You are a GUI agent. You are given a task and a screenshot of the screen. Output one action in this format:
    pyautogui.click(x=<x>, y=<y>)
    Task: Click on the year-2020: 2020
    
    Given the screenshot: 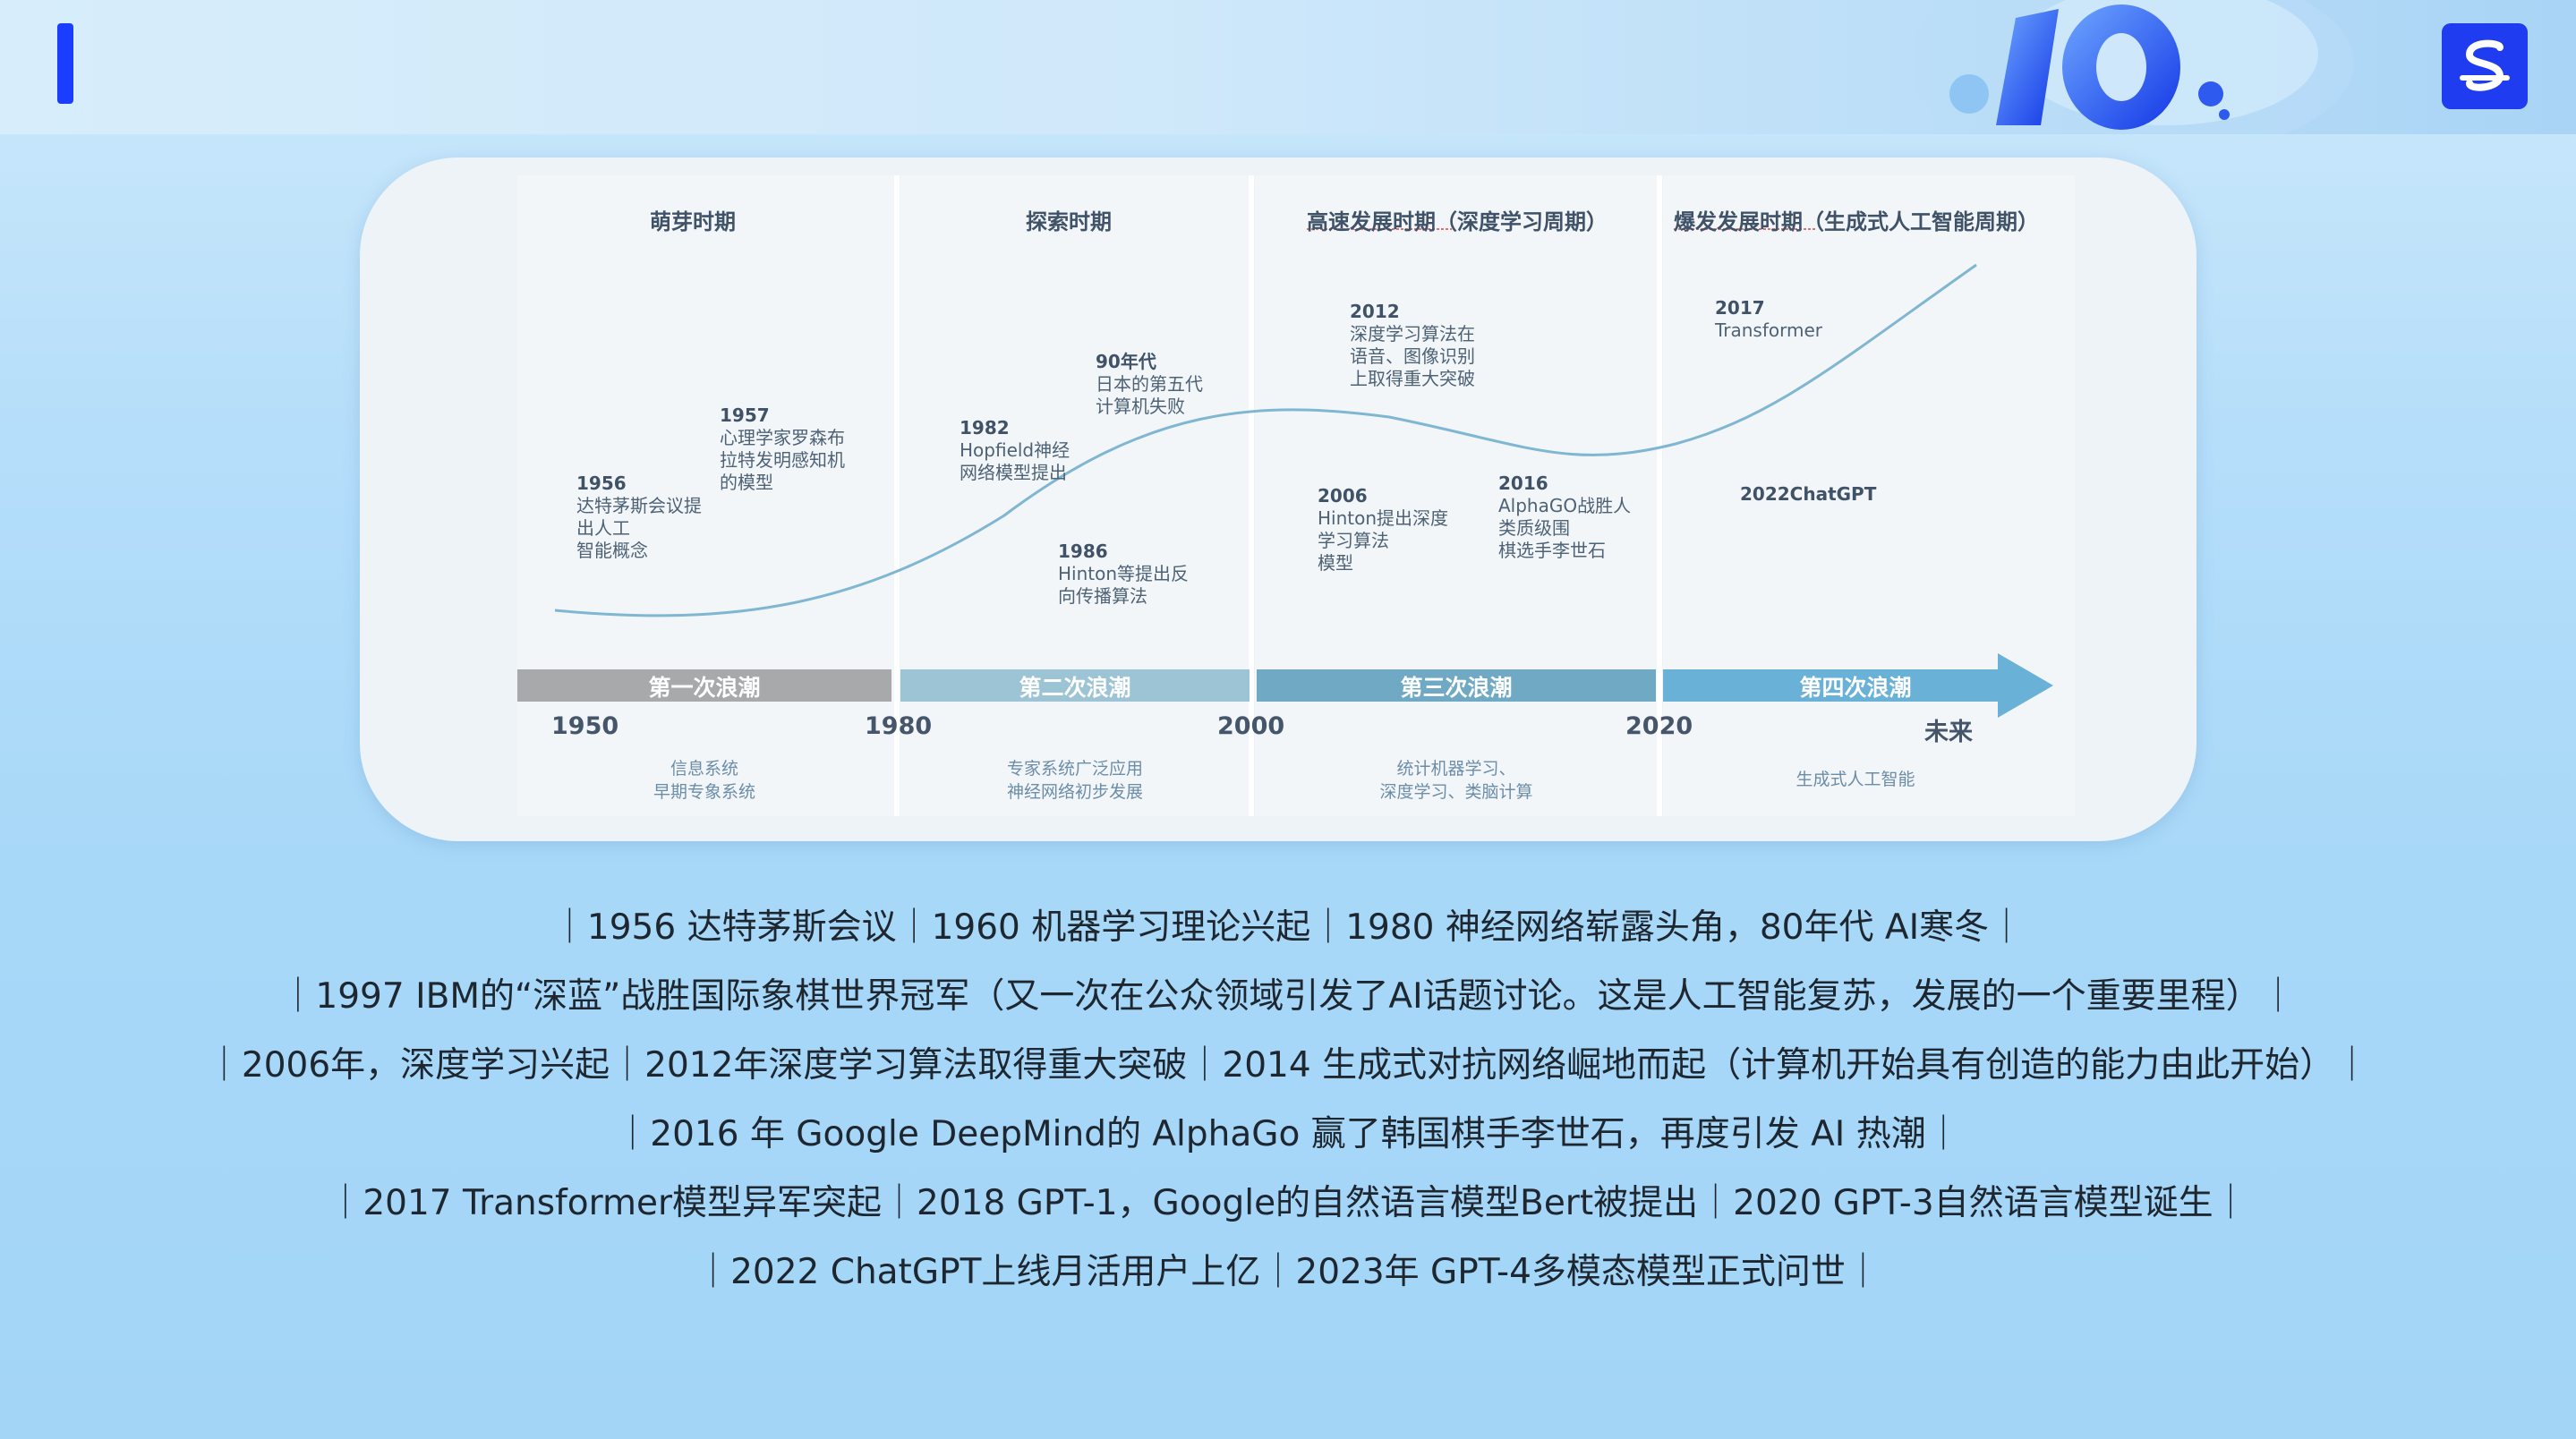 What is the action you would take?
    pyautogui.click(x=1659, y=726)
    